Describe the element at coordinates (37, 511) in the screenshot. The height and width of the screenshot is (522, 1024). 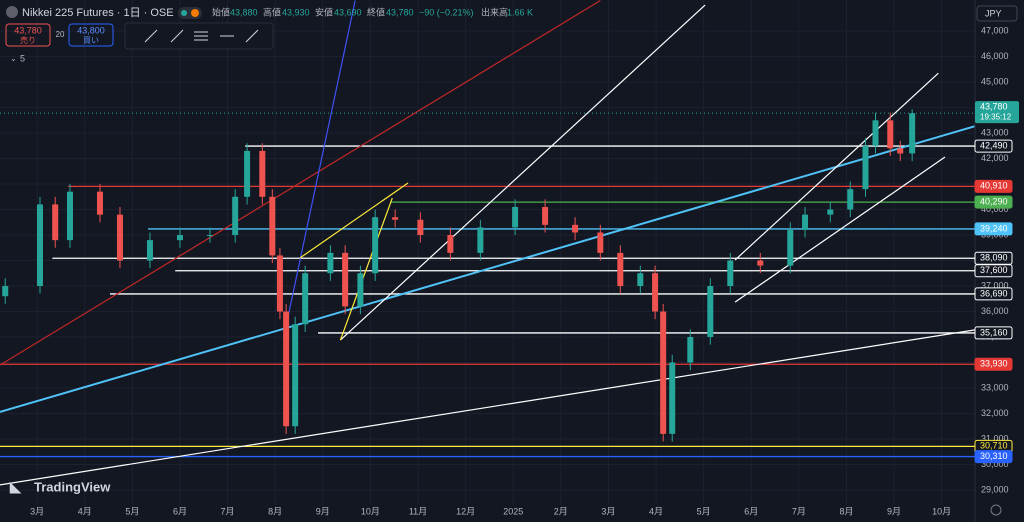
I see `x-tick-label: 3月` at that location.